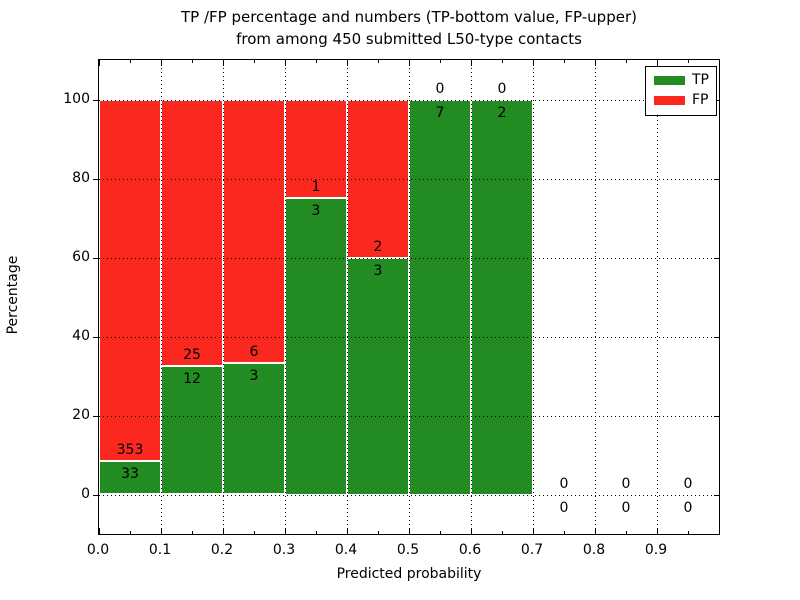 Image resolution: width=800 pixels, height=600 pixels. I want to click on fp-count-label: 25, so click(192, 355).